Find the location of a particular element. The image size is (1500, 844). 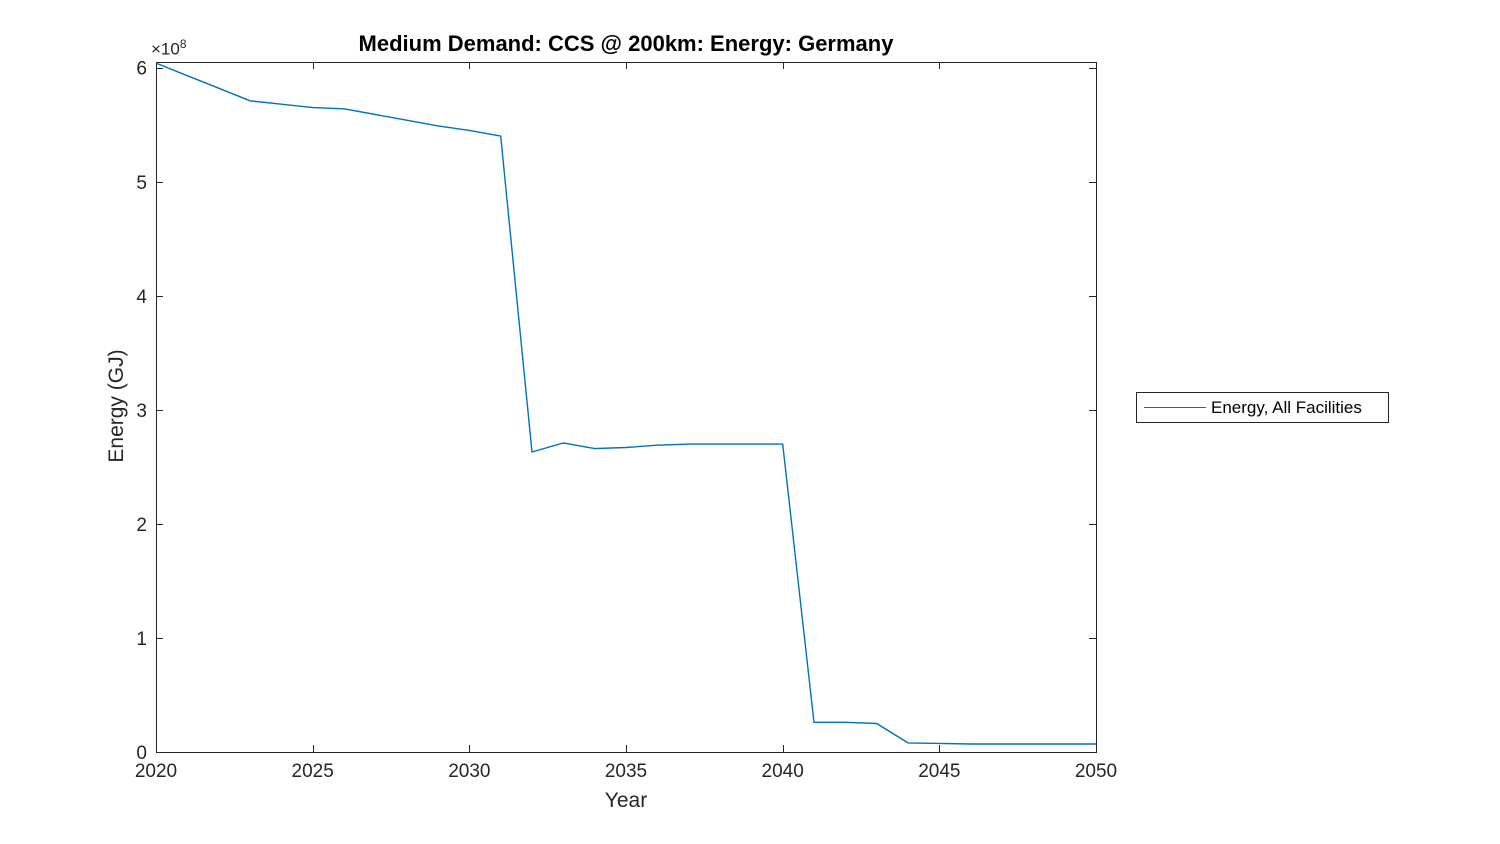

y-tick-label: 3 is located at coordinates (141, 411).